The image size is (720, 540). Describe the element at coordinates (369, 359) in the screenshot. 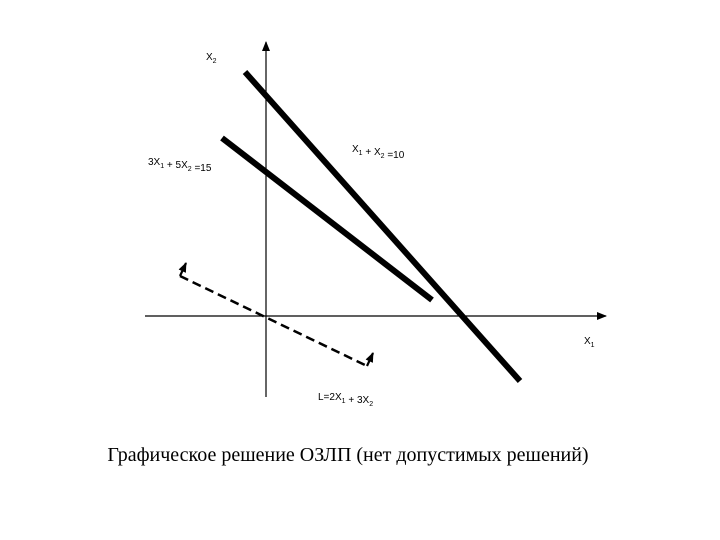

I see `objective-arrow-right` at that location.